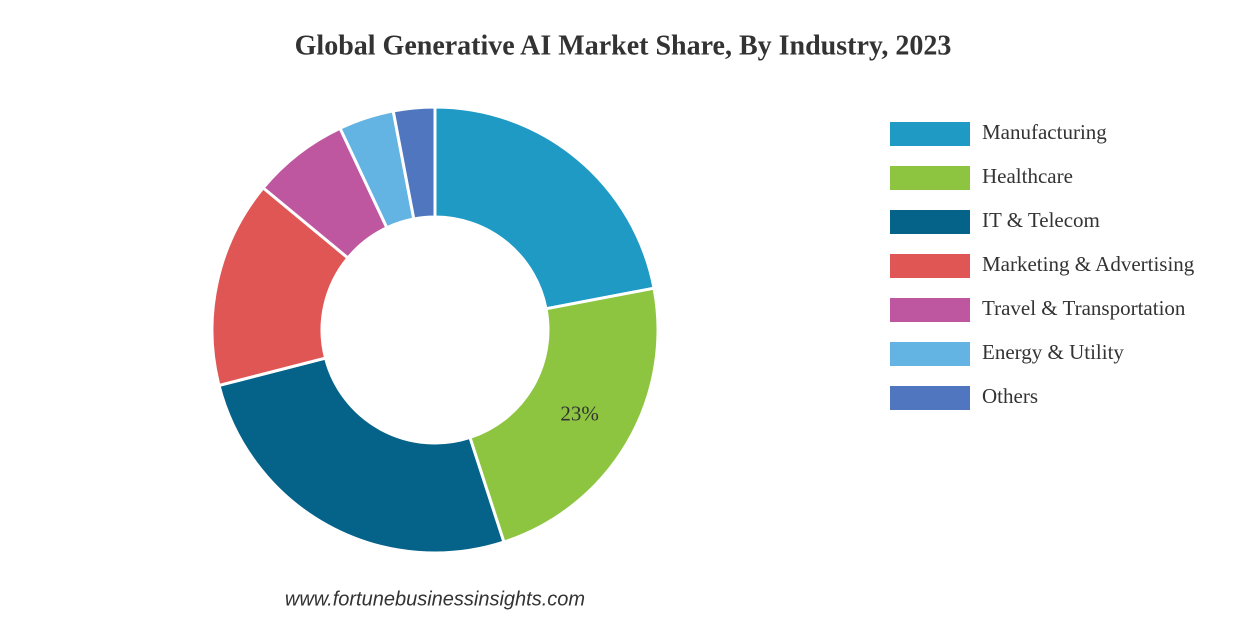 This screenshot has width=1246, height=620. What do you see at coordinates (435, 599) in the screenshot?
I see `source: www.fortunebusinessinsights.com` at bounding box center [435, 599].